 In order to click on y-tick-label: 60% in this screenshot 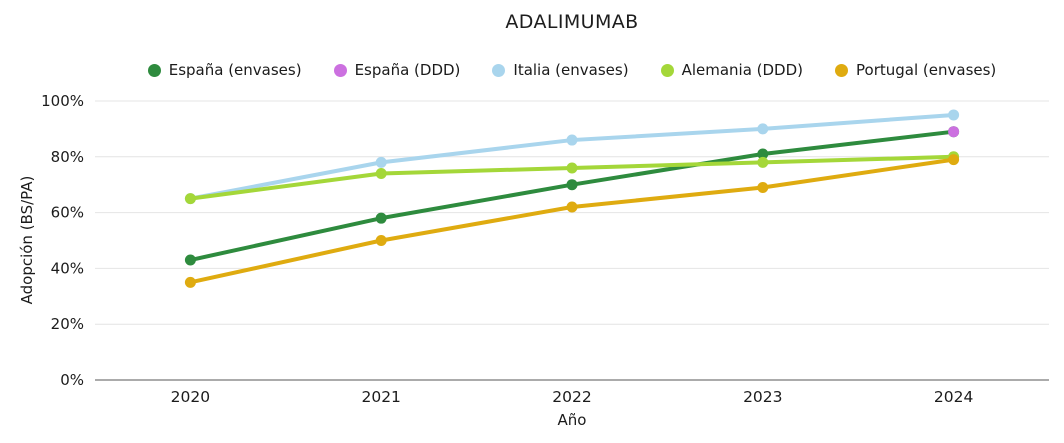, I will do `click(67, 213)`.